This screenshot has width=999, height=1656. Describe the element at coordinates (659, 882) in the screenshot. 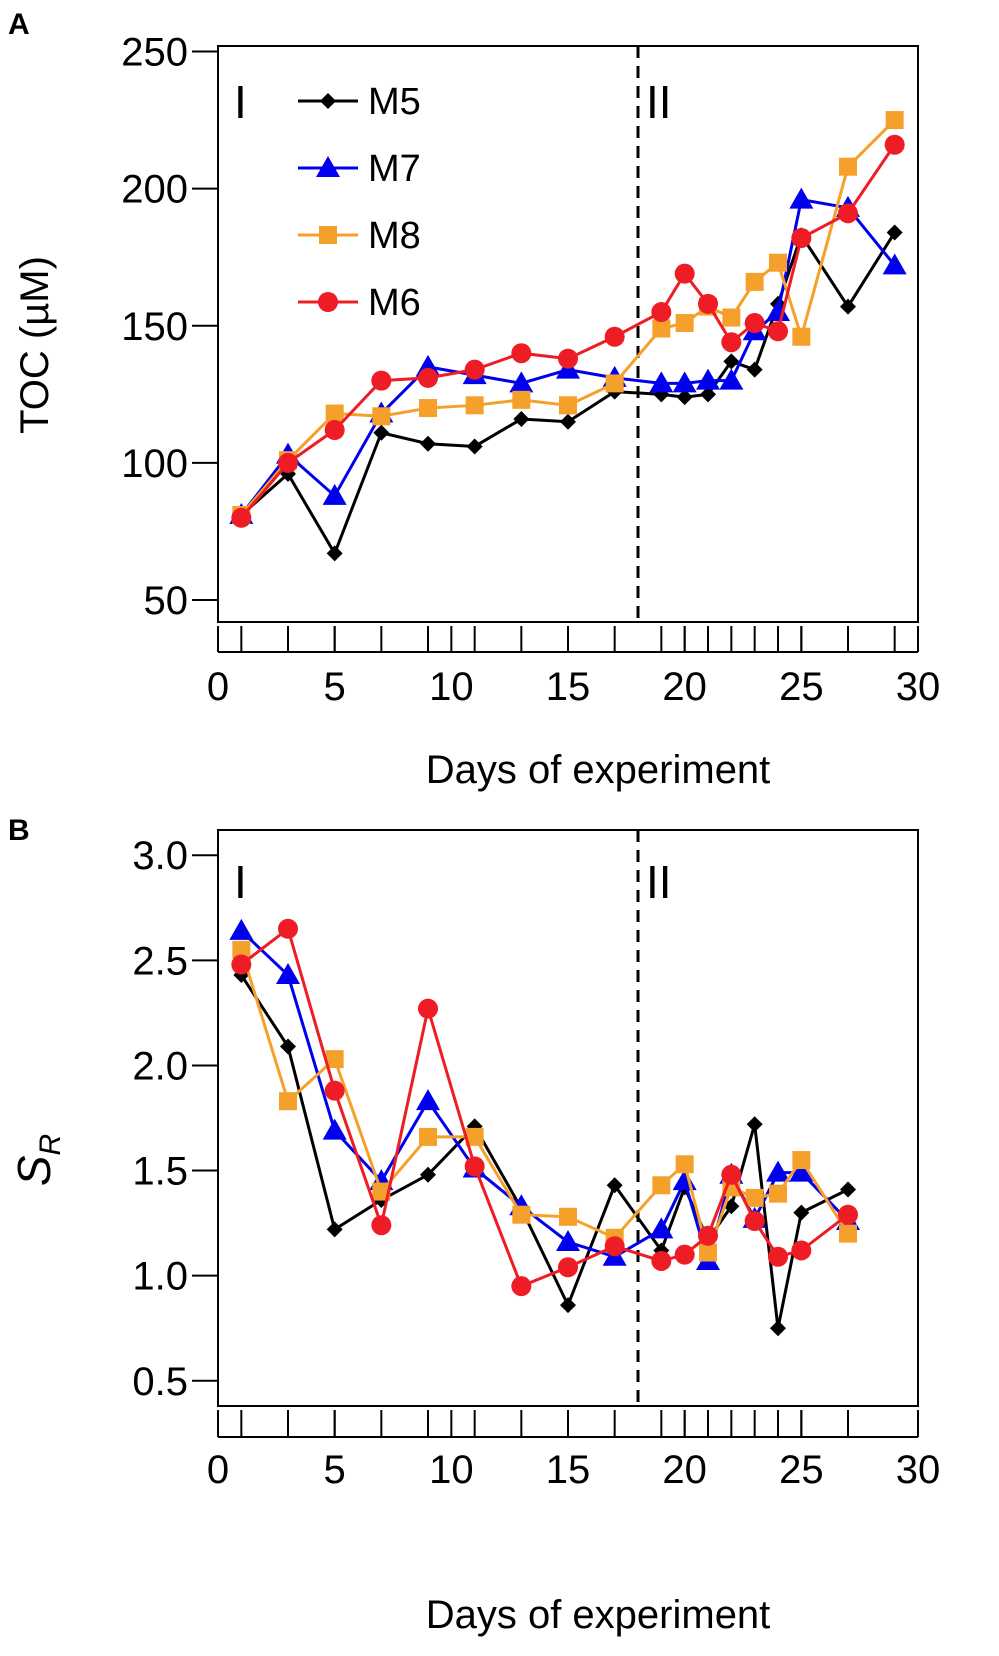

I see `panel-b-phase-label-2: II` at that location.